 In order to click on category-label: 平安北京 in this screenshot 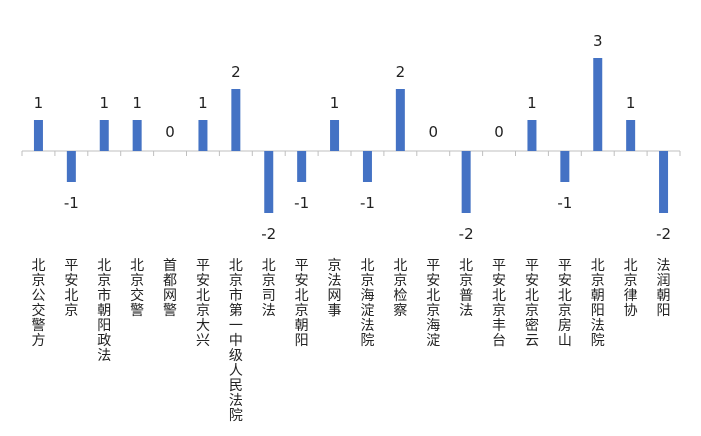, I will do `click(71, 288)`.